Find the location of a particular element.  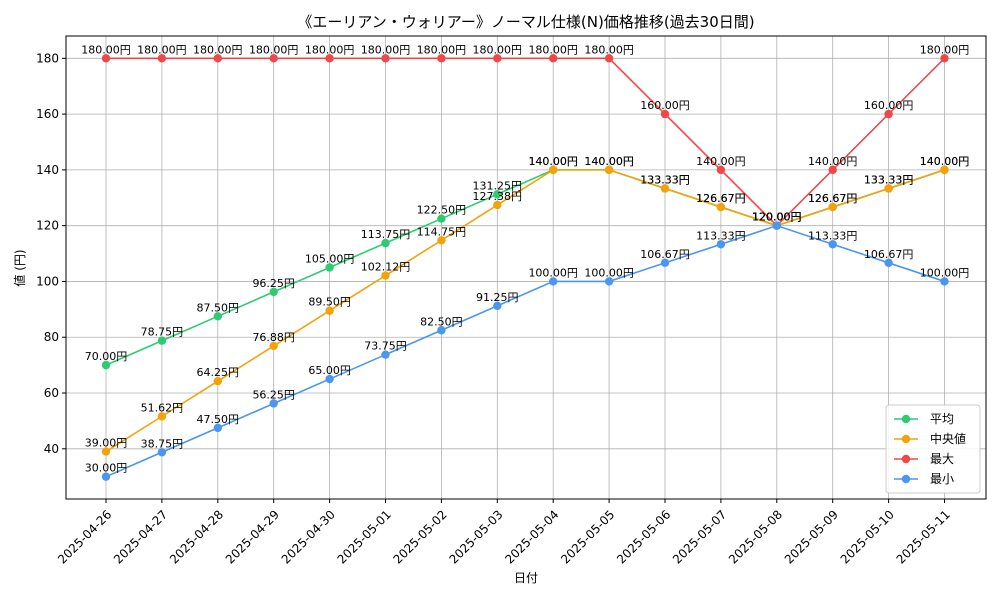

data-label: 91.25円 is located at coordinates (497, 297).